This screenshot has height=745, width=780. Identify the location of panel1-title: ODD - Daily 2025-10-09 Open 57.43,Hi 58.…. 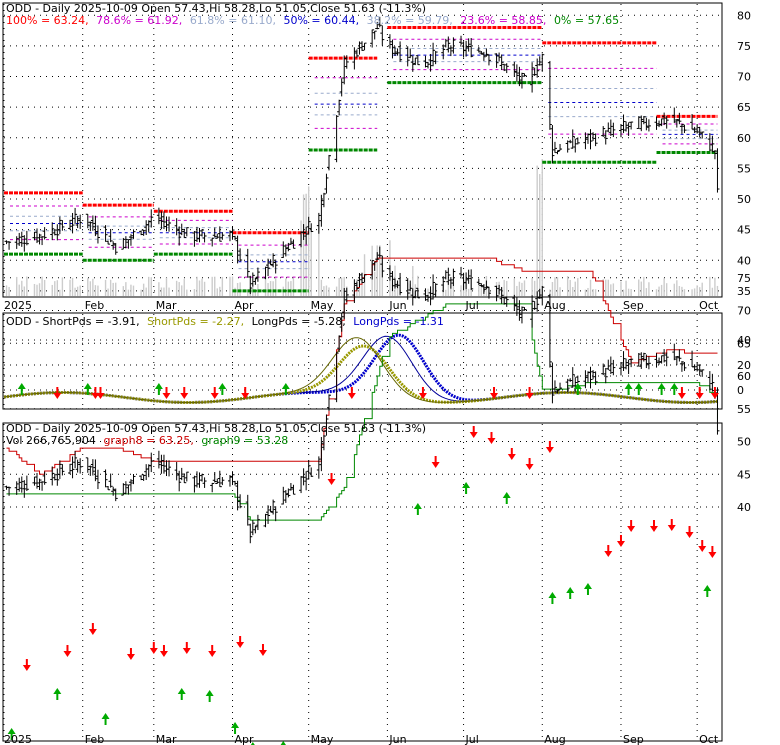
(216, 8).